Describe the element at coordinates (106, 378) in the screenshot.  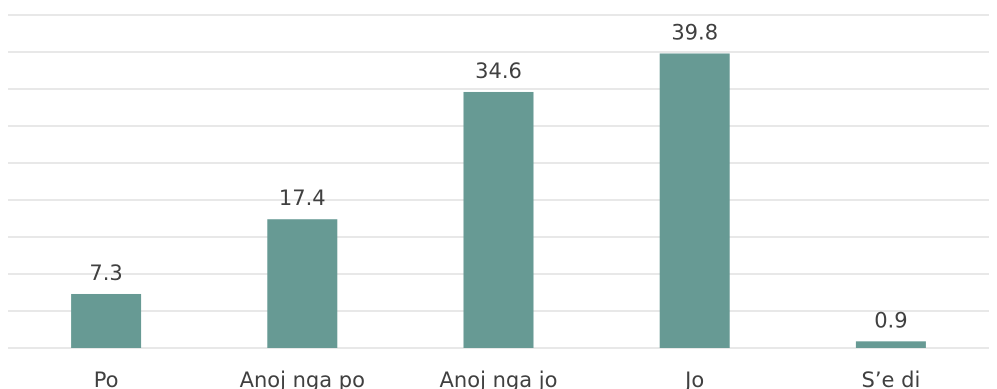
I see `category-label: Po` at that location.